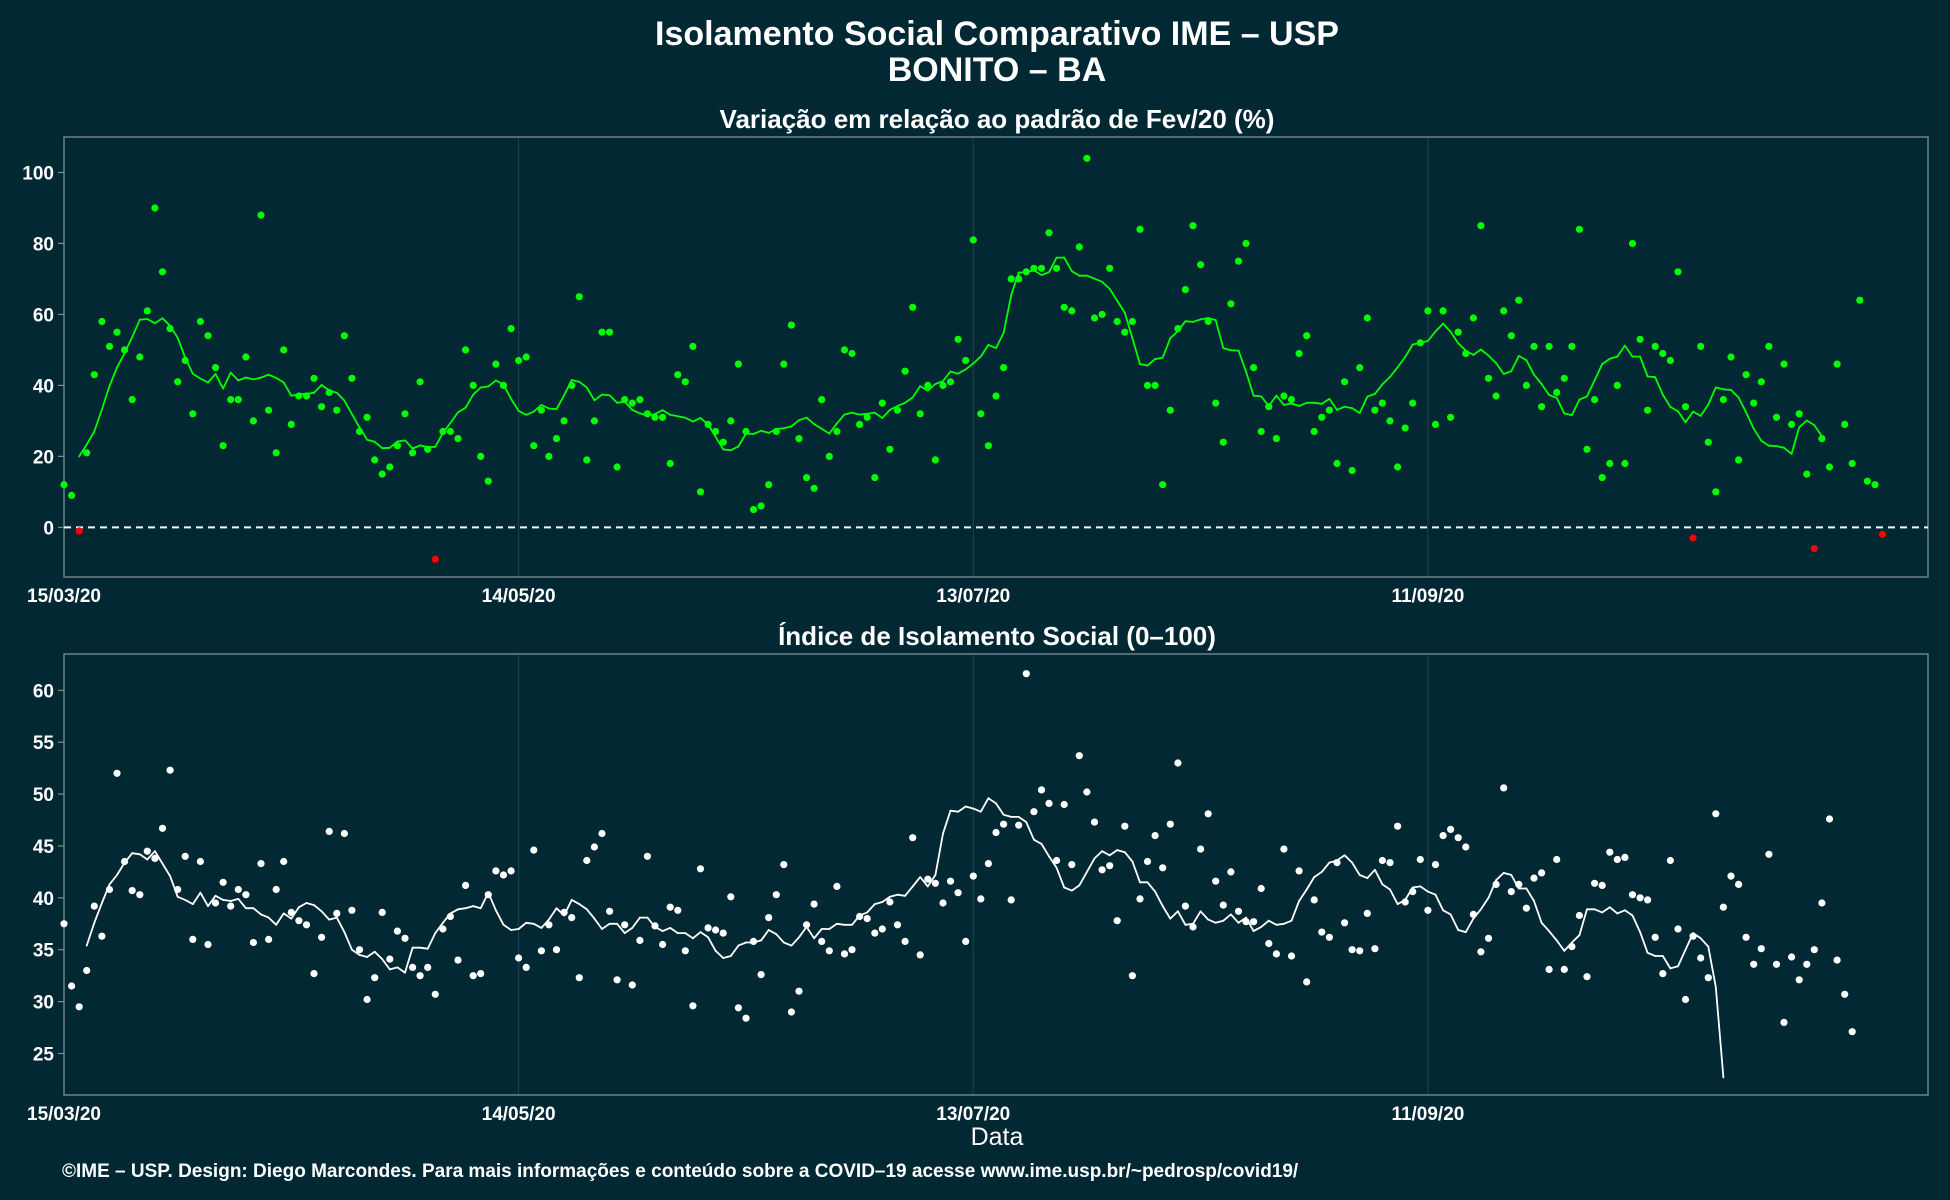 The height and width of the screenshot is (1200, 1950). I want to click on chart-title-line2: BONITO – BA, so click(997, 70).